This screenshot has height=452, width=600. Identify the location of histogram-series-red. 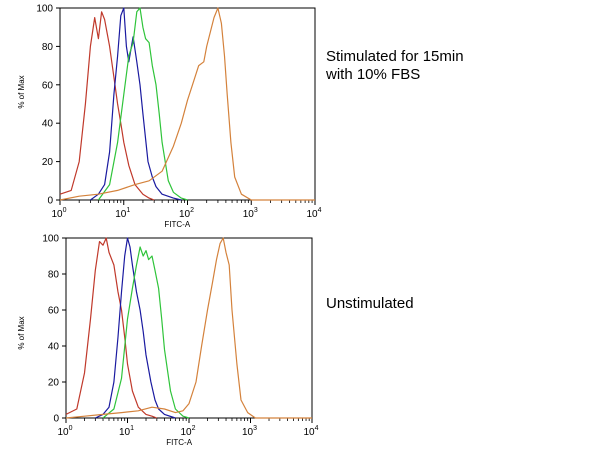
(111, 328).